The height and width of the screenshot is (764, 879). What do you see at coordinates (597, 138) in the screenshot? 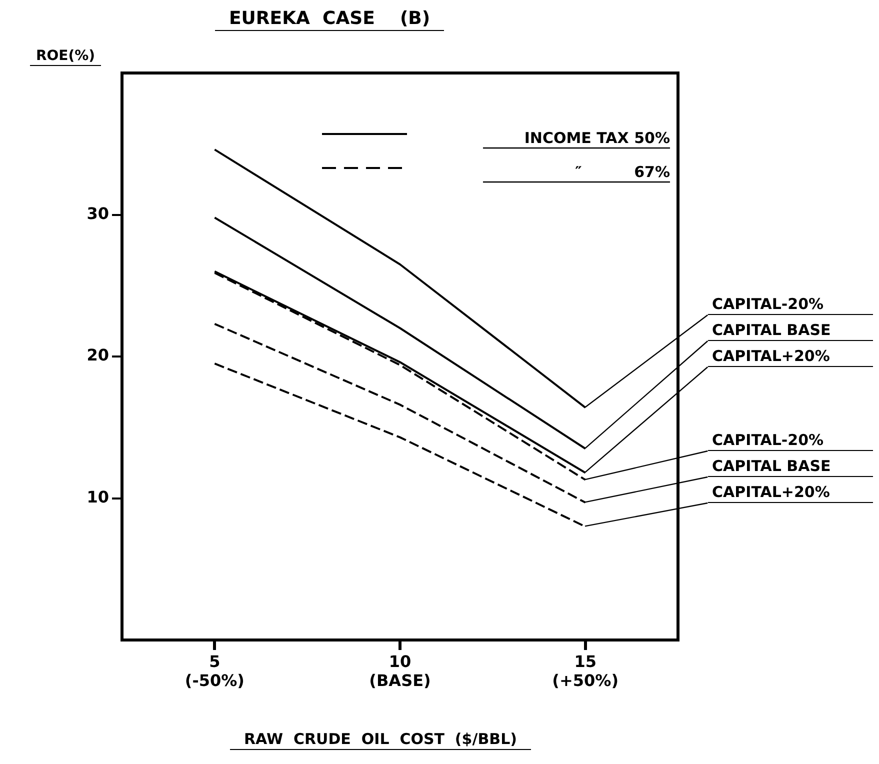
I see `annotation: INCOME TAX 50%` at bounding box center [597, 138].